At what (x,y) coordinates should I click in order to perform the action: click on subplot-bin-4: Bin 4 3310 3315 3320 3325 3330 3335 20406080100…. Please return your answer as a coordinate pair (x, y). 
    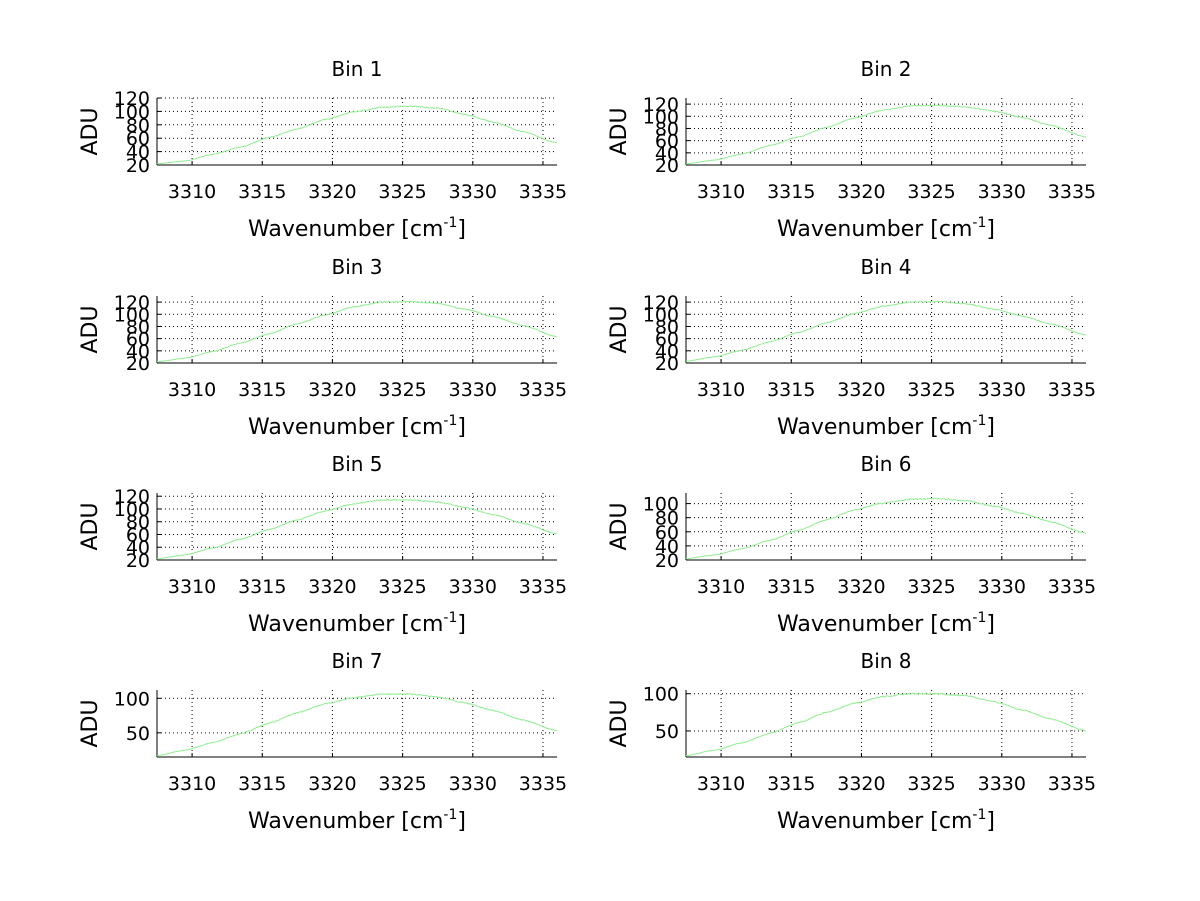
    Looking at the image, I should click on (851, 347).